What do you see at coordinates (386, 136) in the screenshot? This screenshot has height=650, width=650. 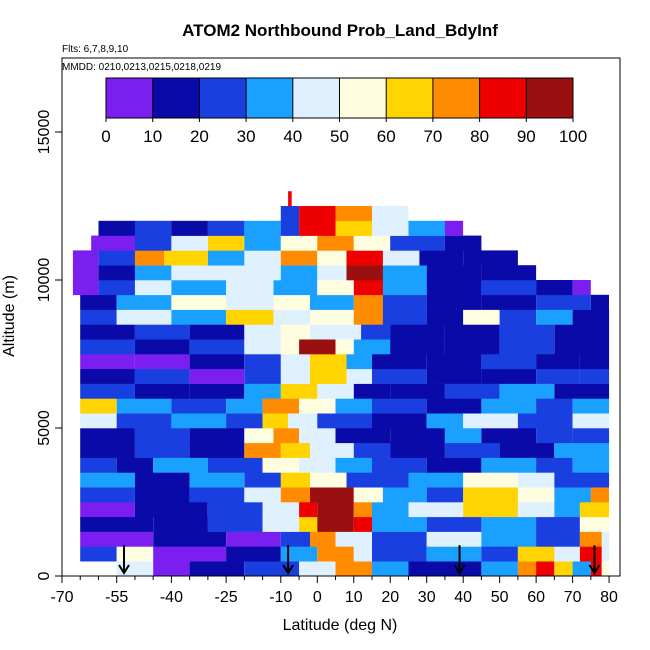 I see `colorbar-tick-label: 60` at bounding box center [386, 136].